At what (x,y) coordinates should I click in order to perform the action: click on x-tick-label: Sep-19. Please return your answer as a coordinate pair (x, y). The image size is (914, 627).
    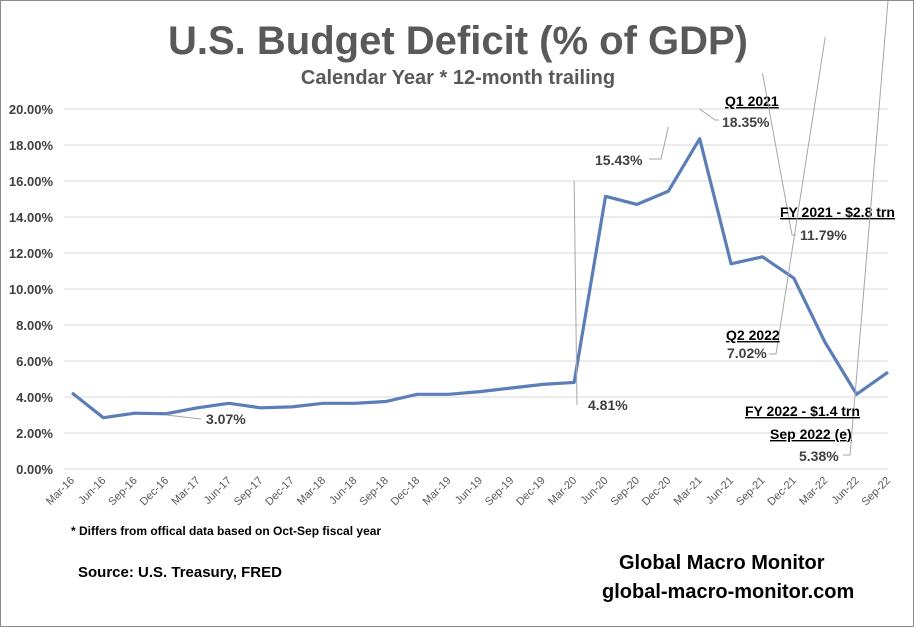
    Looking at the image, I should click on (500, 492).